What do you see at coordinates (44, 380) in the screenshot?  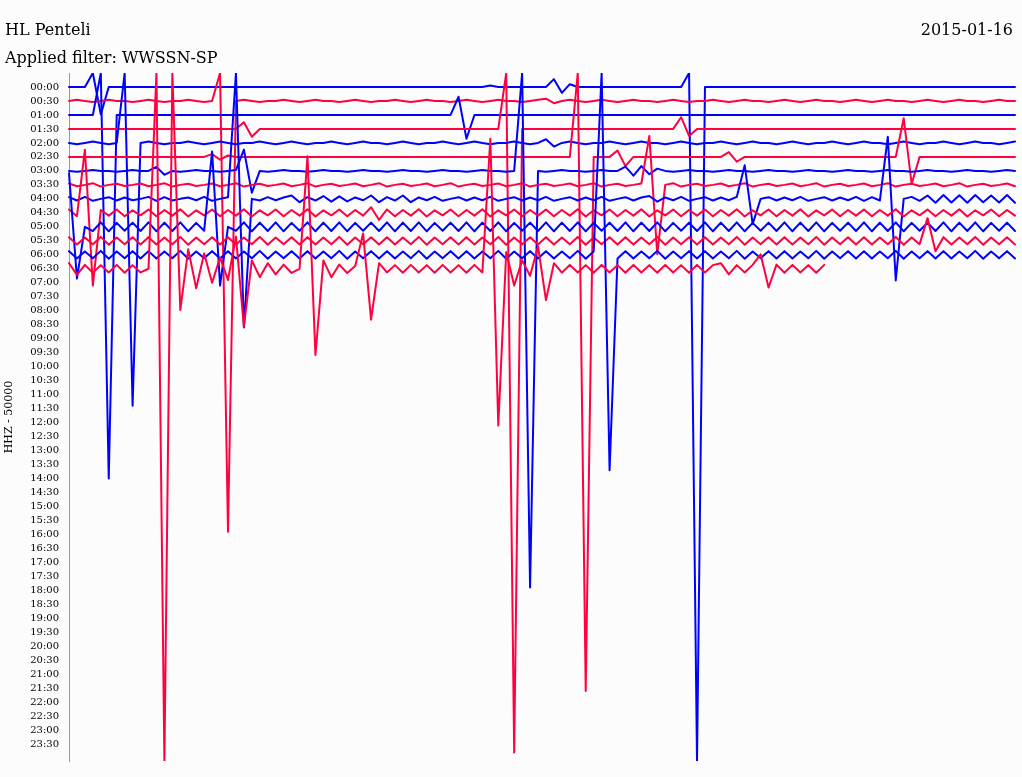 I see `y-tick-label: 10:30` at bounding box center [44, 380].